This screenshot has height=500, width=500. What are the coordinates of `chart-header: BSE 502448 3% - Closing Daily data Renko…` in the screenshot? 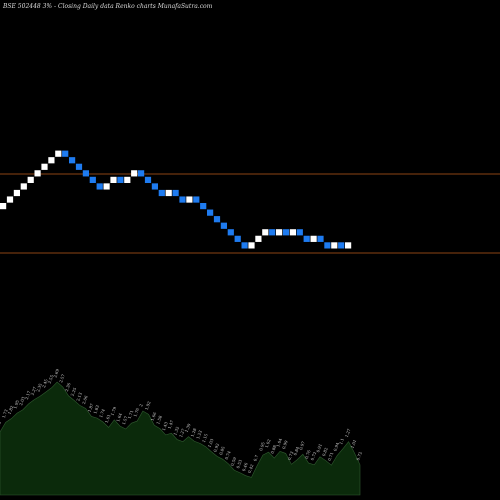 It's located at (107, 6).